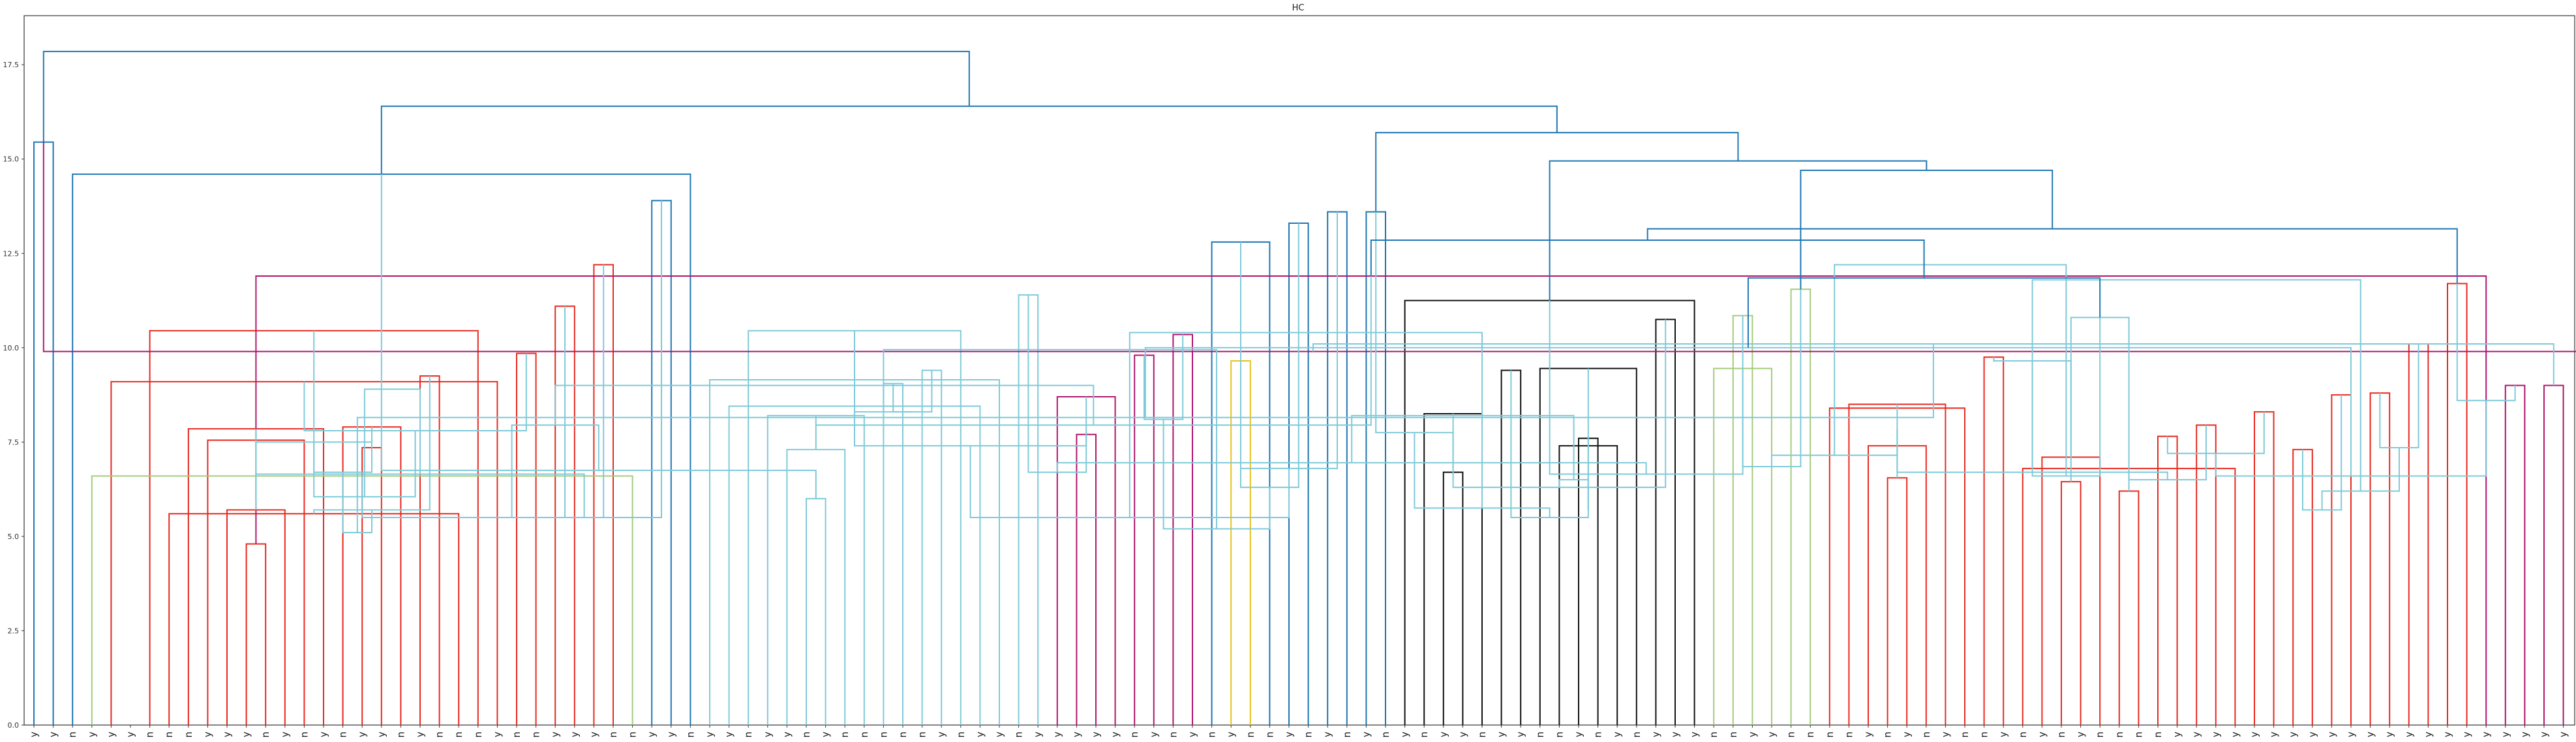  What do you see at coordinates (11, 253) in the screenshot?
I see `y-tick-label: 12.5` at bounding box center [11, 253].